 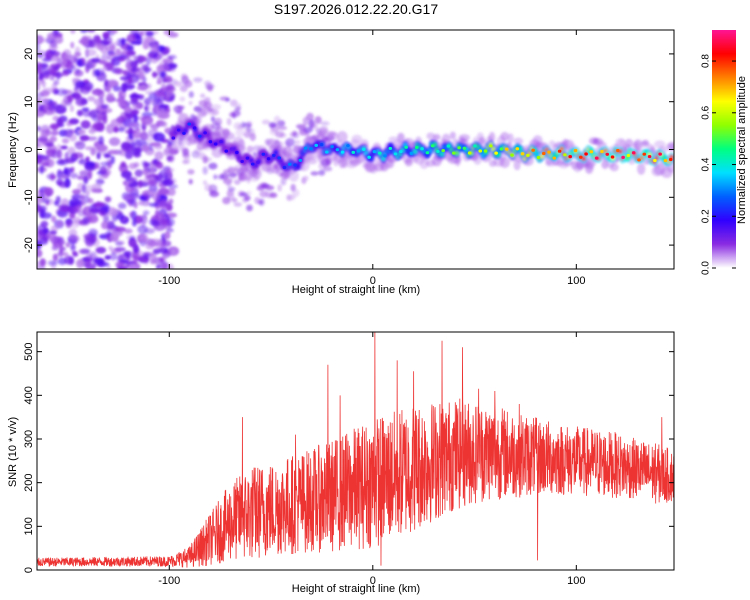 I want to click on x-tick-label: 0, so click(x=373, y=581).